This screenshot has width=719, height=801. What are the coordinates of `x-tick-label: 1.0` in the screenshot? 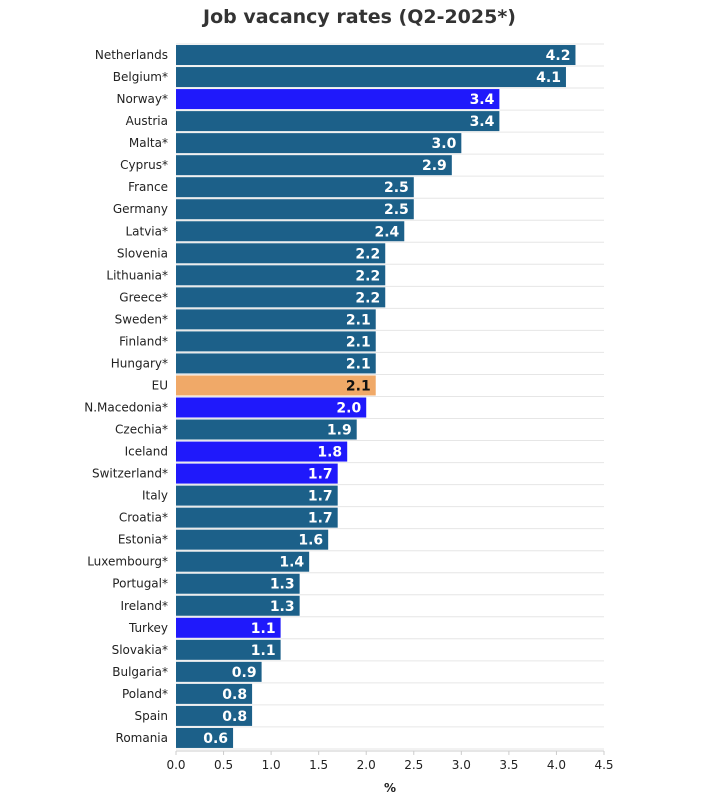 It's located at (271, 765).